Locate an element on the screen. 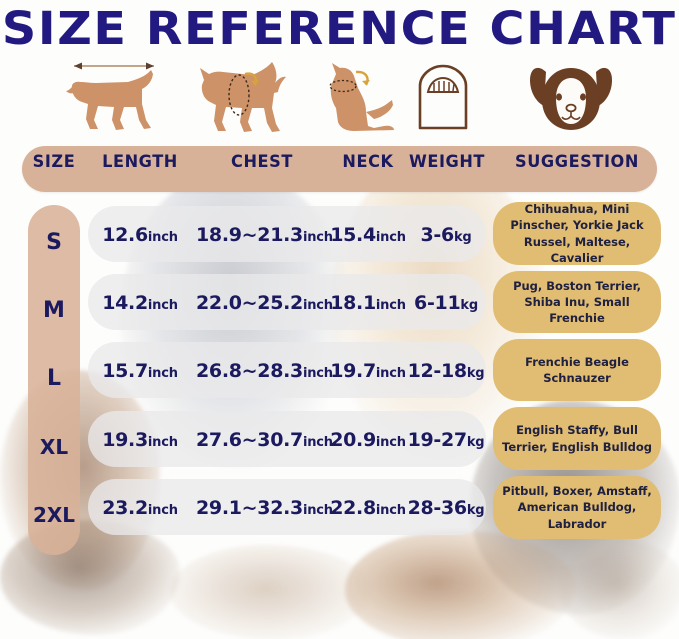 This screenshot has width=679, height=639. column-header-chest: CHEST is located at coordinates (262, 162).